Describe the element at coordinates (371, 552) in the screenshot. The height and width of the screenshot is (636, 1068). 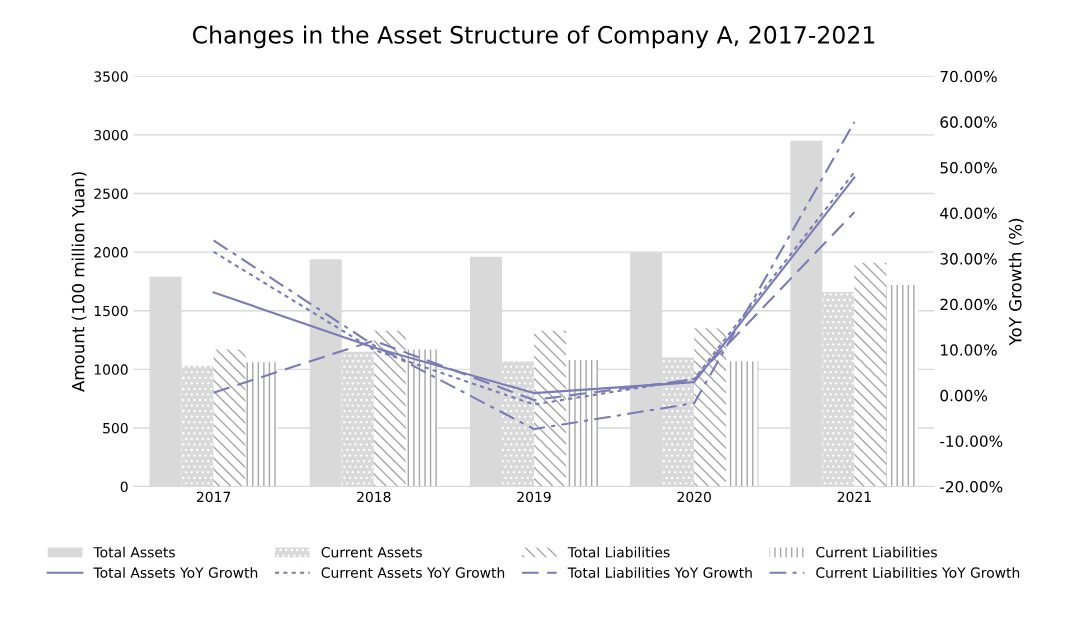
I see `legend-label: Current Assets` at that location.